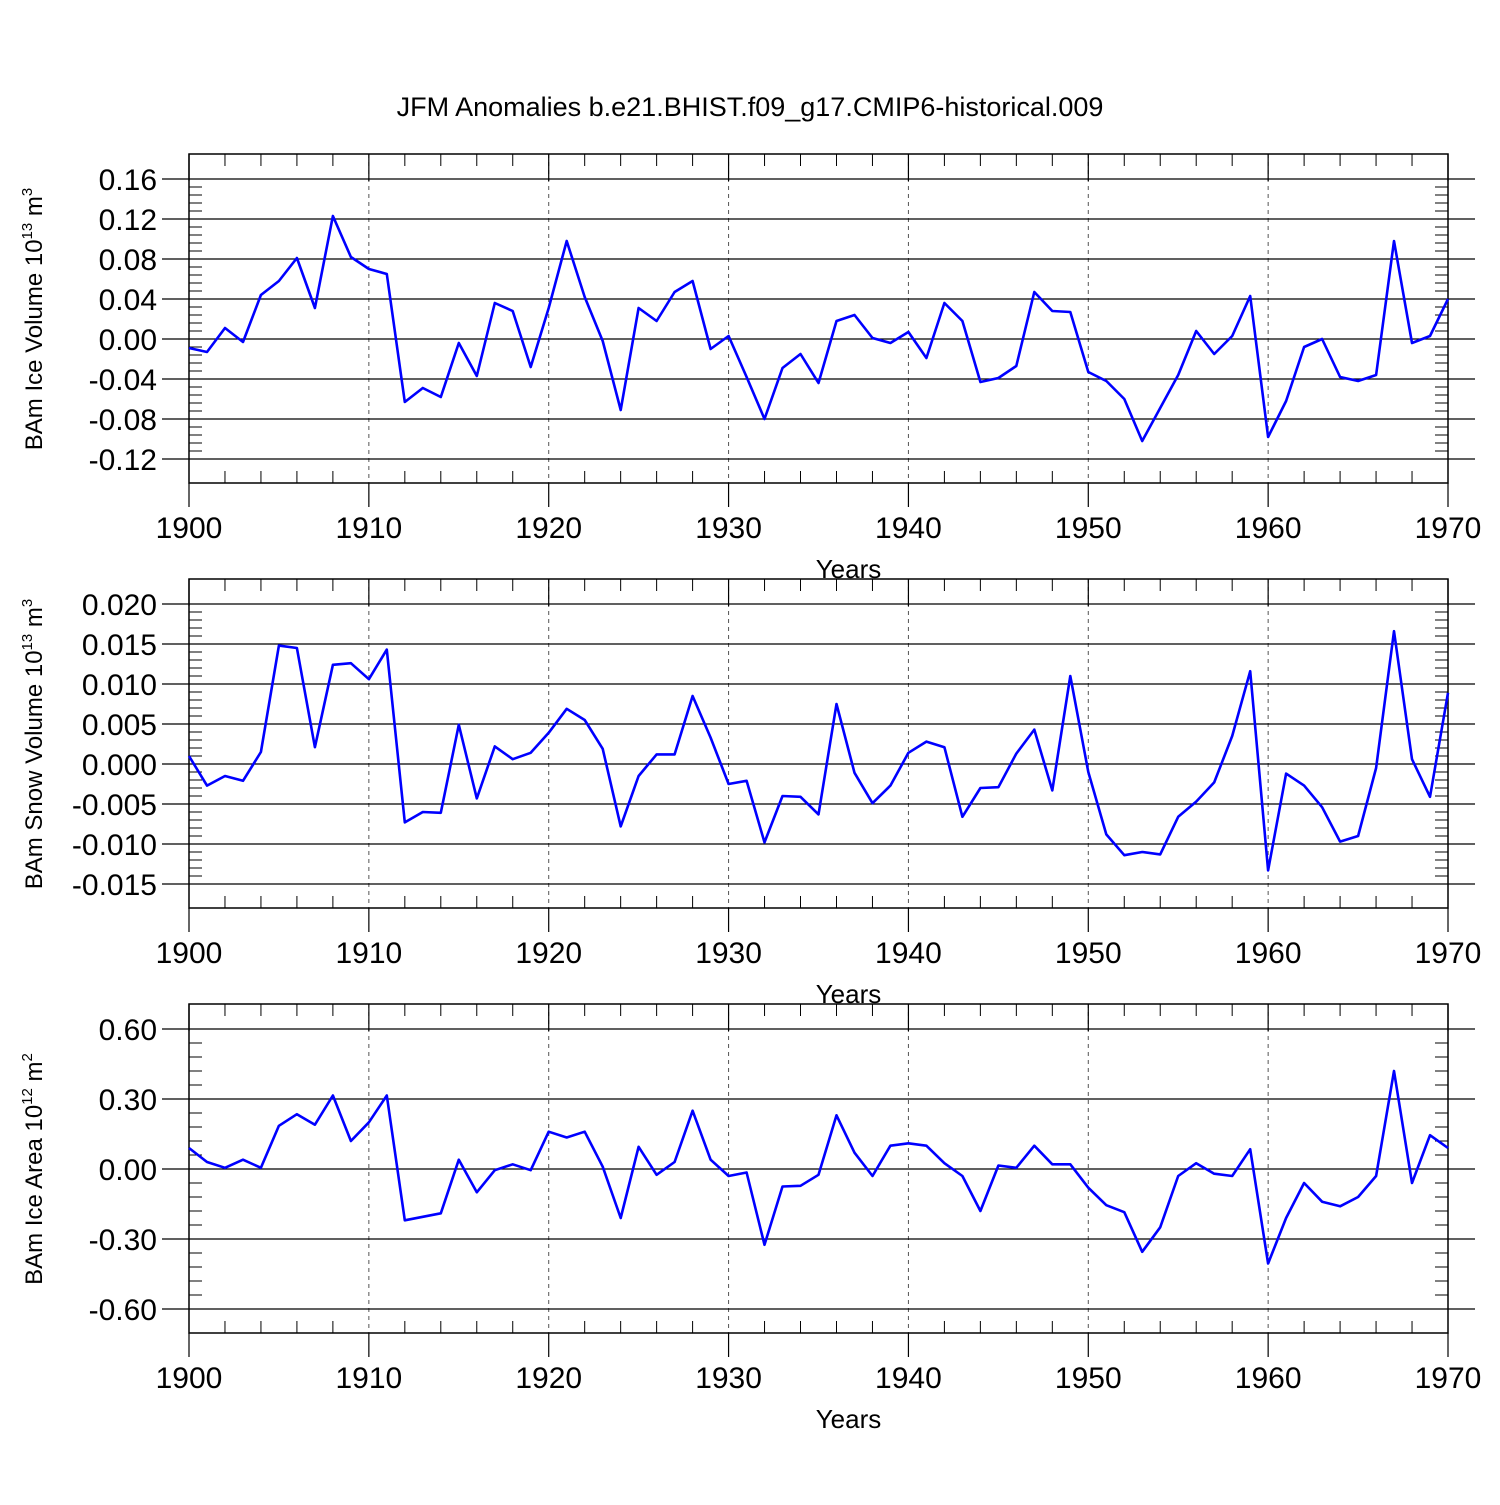 This screenshot has height=1505, width=1500. What do you see at coordinates (128, 300) in the screenshot?
I see `y-tick-label: 0.04` at bounding box center [128, 300].